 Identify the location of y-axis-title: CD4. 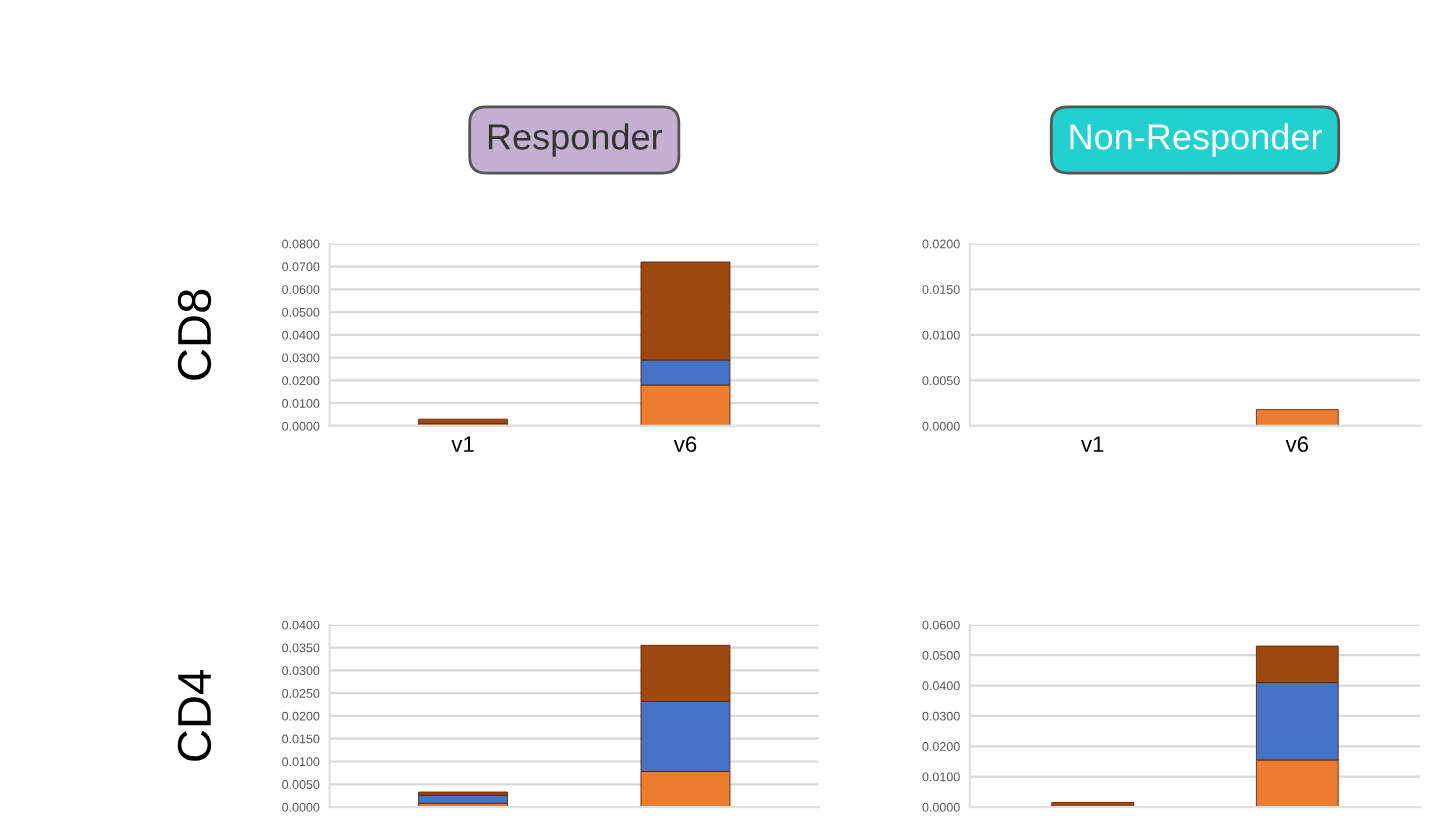
(194, 715).